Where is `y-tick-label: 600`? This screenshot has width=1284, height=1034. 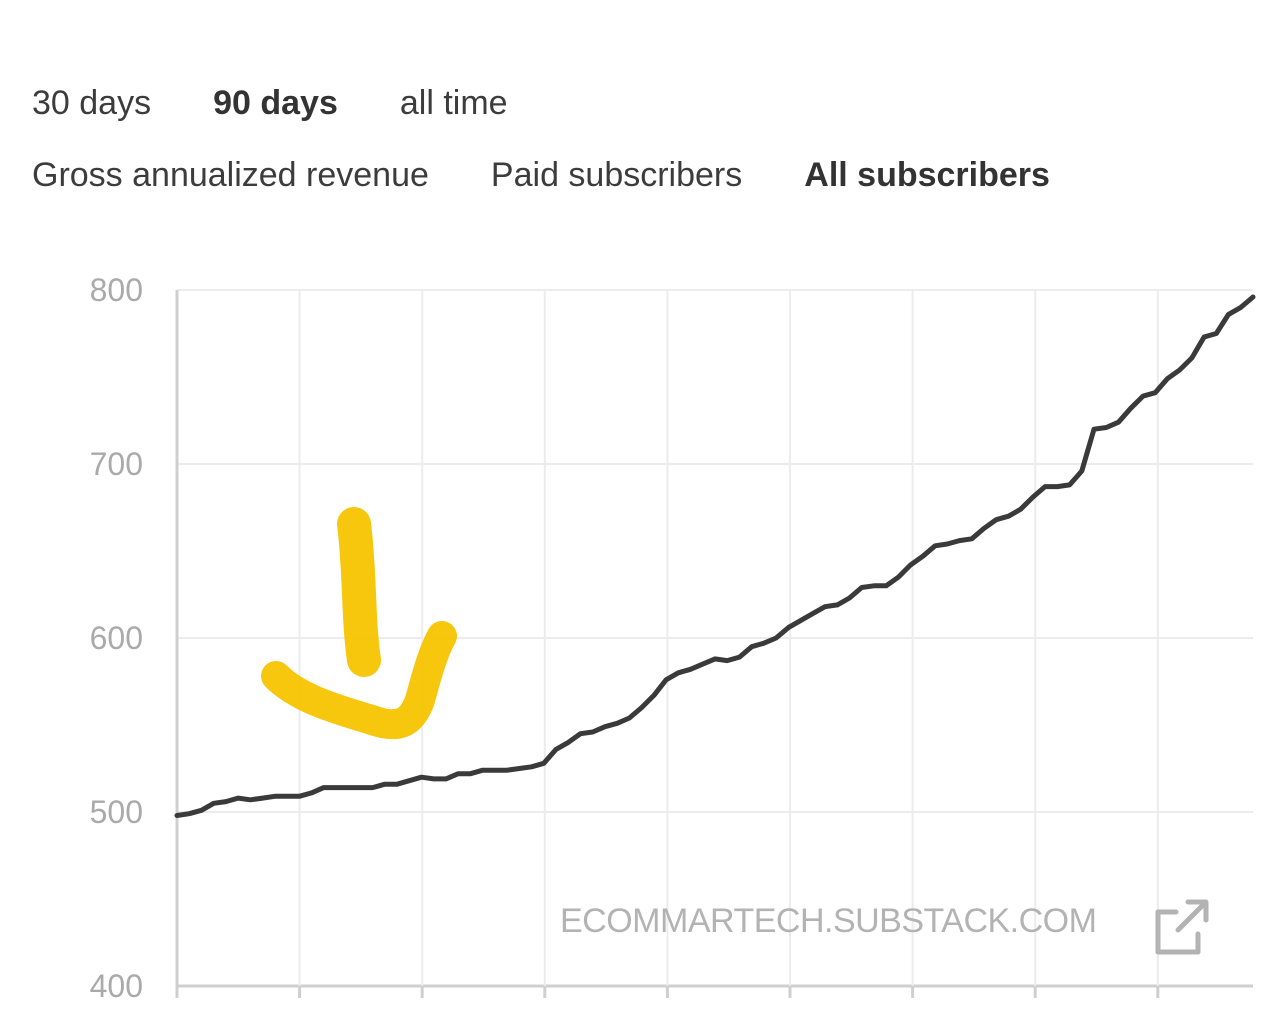 y-tick-label: 600 is located at coordinates (116, 638).